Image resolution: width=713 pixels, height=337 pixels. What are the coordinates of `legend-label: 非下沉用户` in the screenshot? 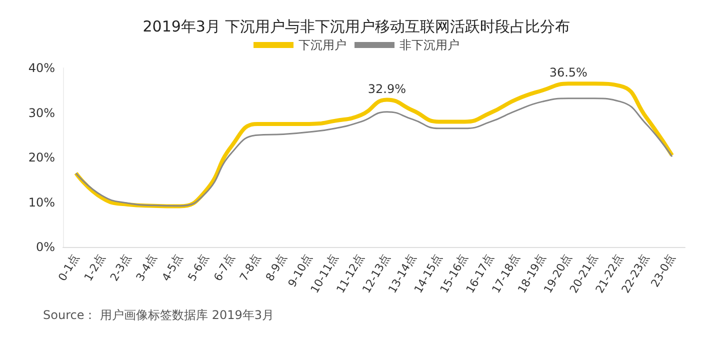 It's located at (430, 45).